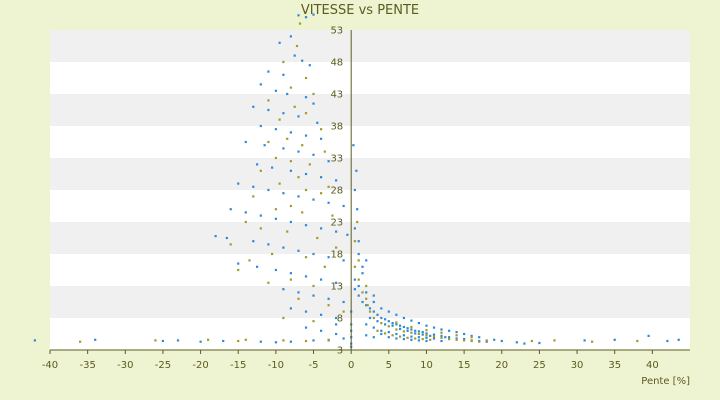 The width and height of the screenshot is (720, 400). What do you see at coordinates (351, 365) in the screenshot?
I see `x-tick-label: 0` at bounding box center [351, 365].